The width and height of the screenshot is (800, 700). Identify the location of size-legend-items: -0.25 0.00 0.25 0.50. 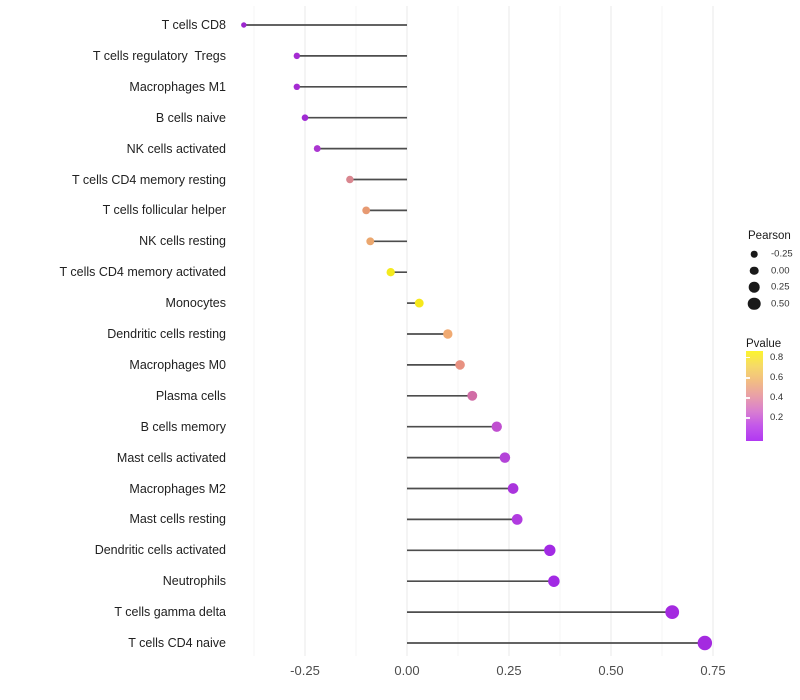
(770, 279).